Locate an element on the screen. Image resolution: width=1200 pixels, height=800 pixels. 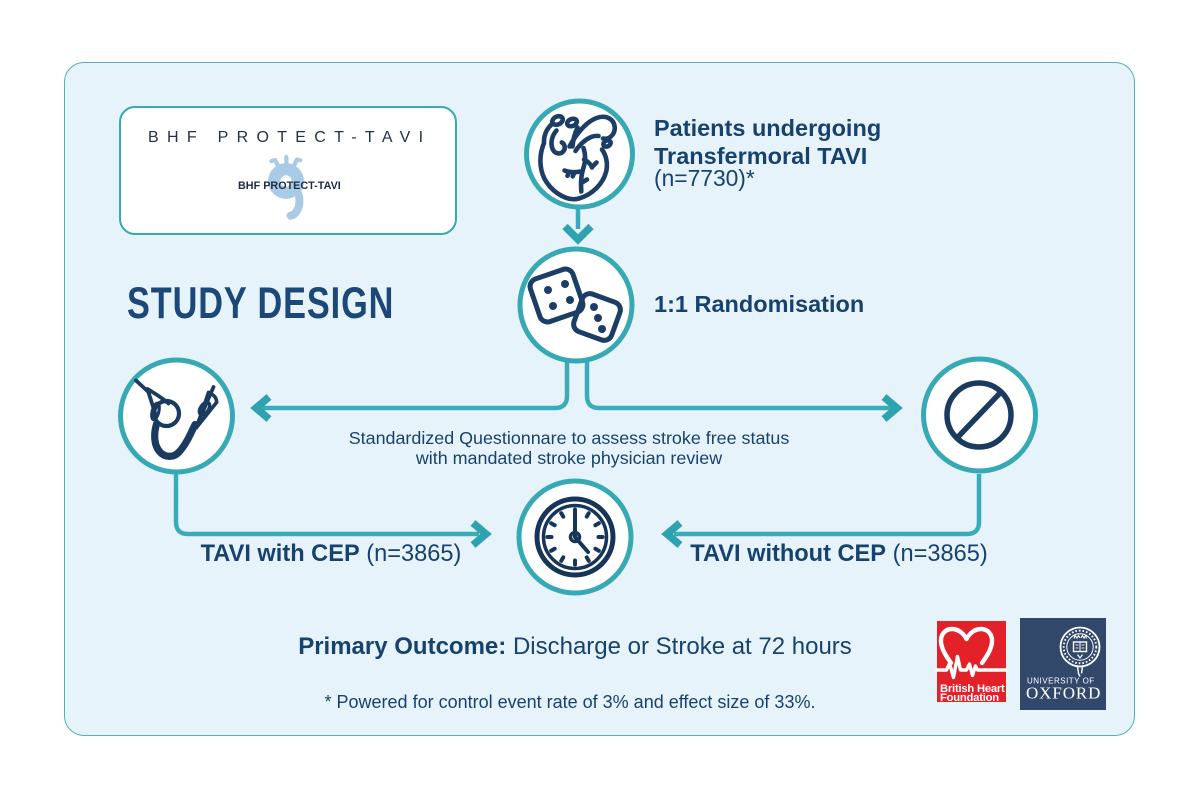
svg-text: UNIVERSITY OF is located at coordinates (1061, 681).